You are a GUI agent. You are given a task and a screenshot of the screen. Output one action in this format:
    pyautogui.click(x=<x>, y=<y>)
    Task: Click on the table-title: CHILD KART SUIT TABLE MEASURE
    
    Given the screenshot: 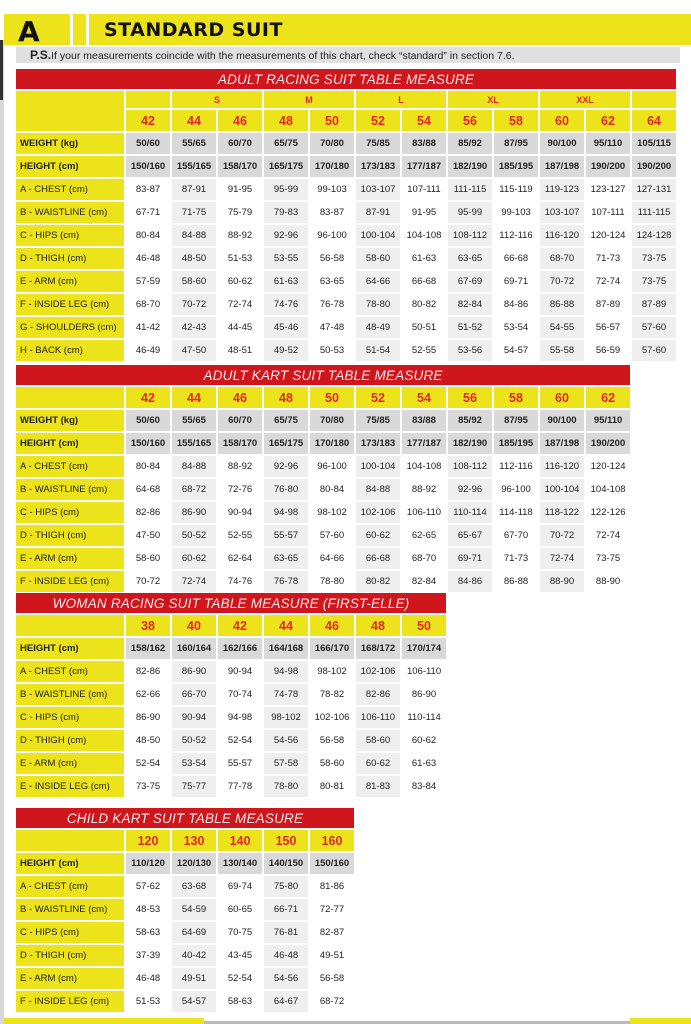 What is the action you would take?
    pyautogui.click(x=185, y=818)
    